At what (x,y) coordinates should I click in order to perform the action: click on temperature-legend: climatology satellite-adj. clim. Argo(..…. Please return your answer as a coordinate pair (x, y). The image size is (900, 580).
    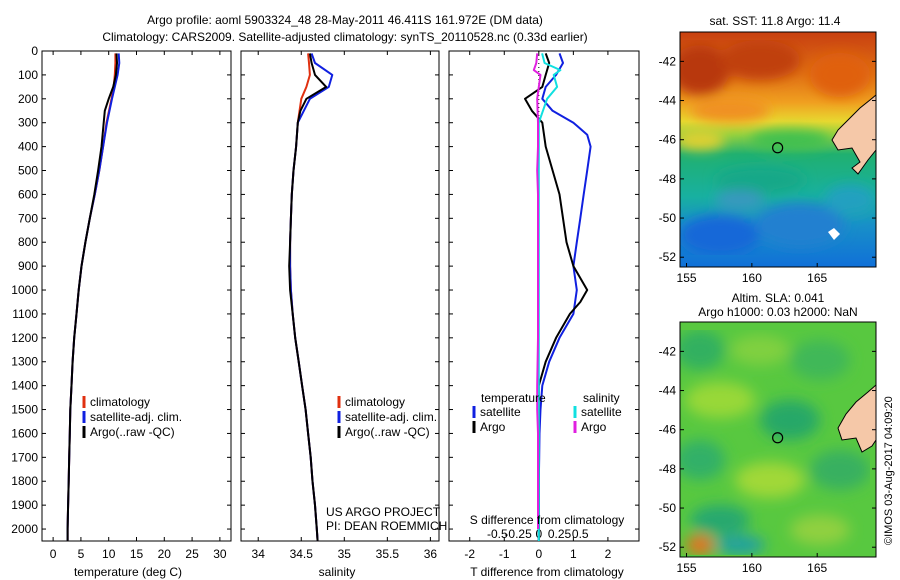
    Looking at the image, I should click on (132, 417).